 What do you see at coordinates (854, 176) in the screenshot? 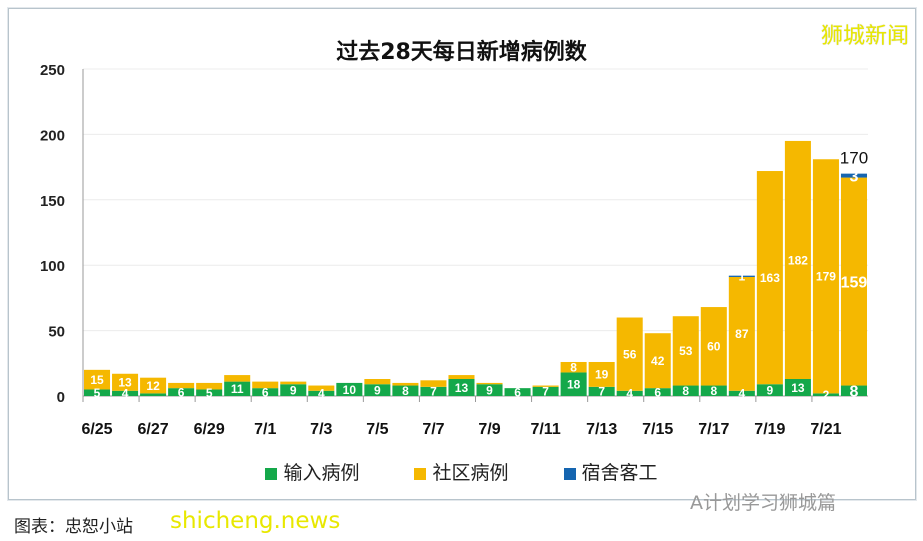
I see `data-label: 3` at bounding box center [854, 176].